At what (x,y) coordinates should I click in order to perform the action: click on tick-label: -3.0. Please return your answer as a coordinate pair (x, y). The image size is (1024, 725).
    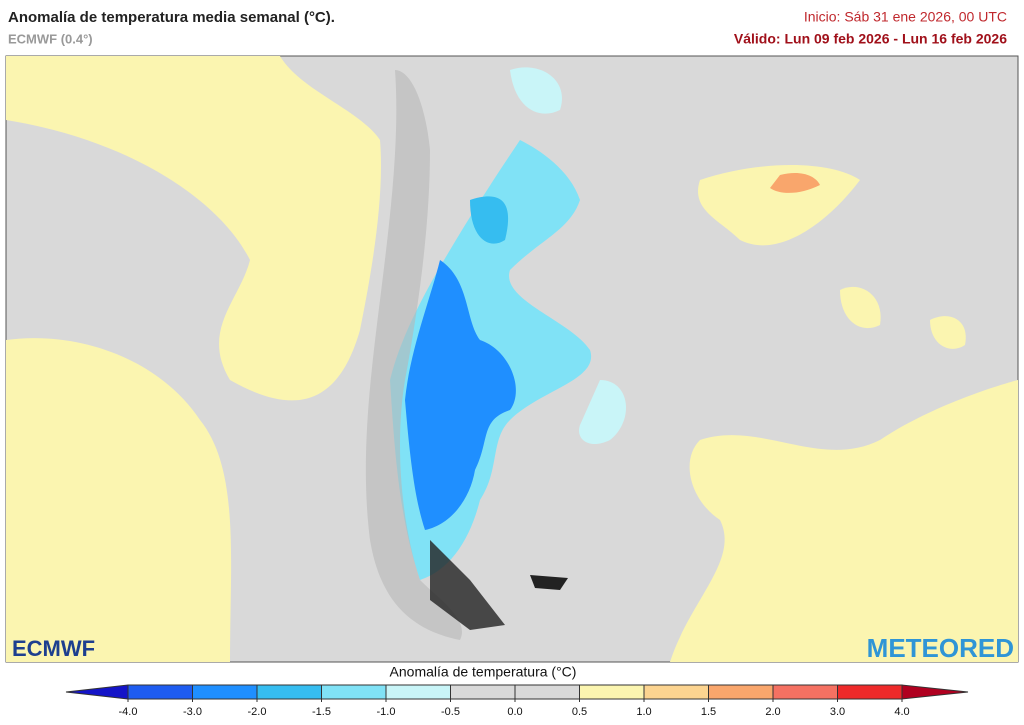
    Looking at the image, I should click on (192, 712).